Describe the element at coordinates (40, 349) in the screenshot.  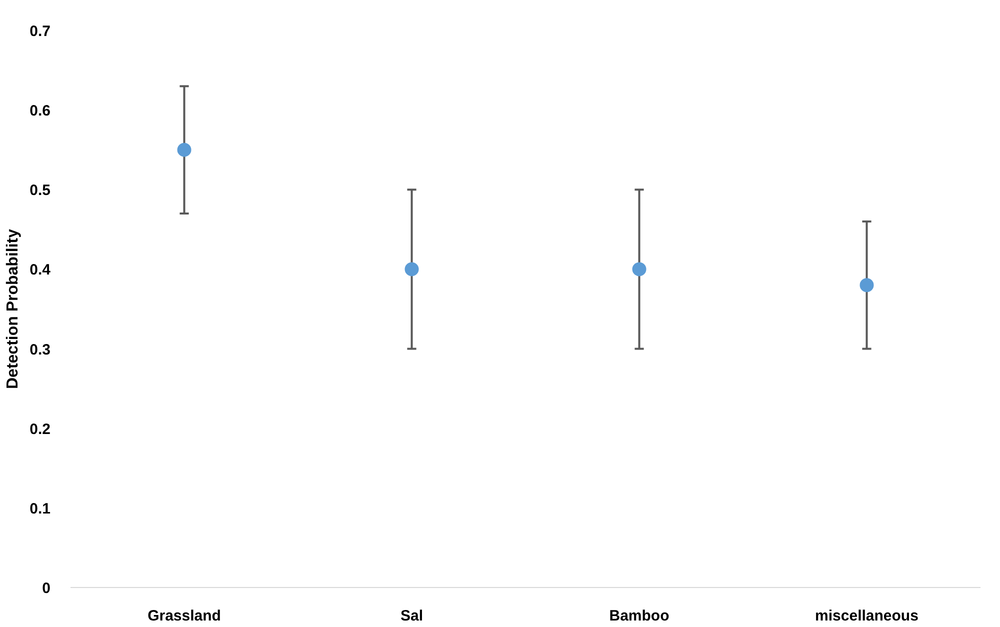
I see `y-tick-label: 0.3` at that location.